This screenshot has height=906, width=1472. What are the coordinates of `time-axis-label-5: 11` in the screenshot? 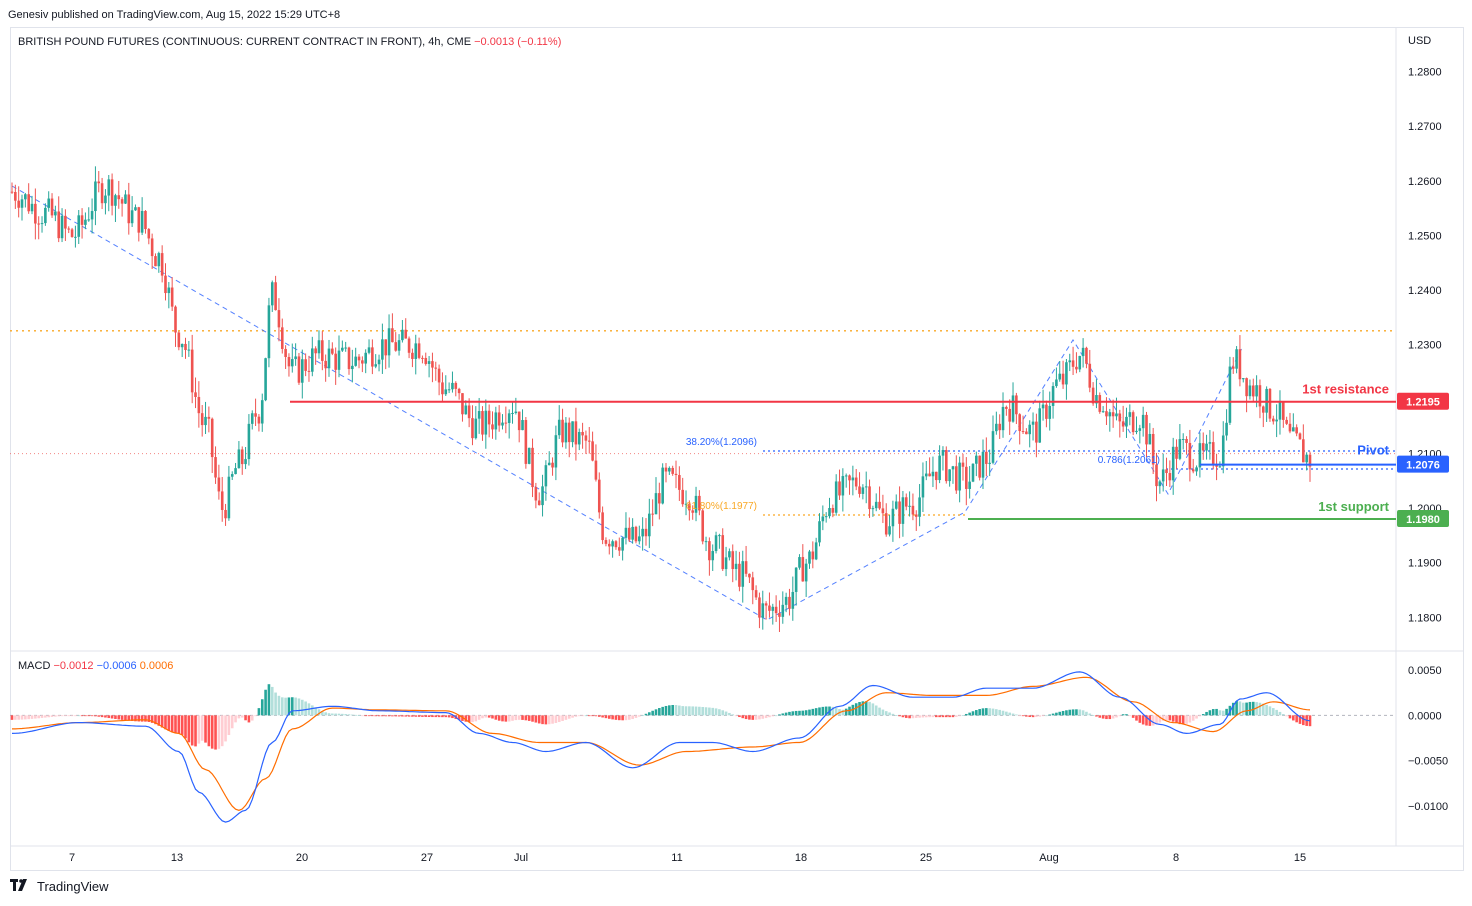 It's located at (676, 858).